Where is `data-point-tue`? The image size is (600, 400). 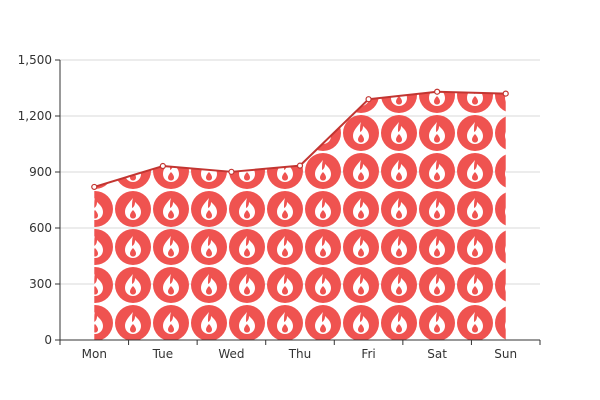 data-point-tue is located at coordinates (162, 166).